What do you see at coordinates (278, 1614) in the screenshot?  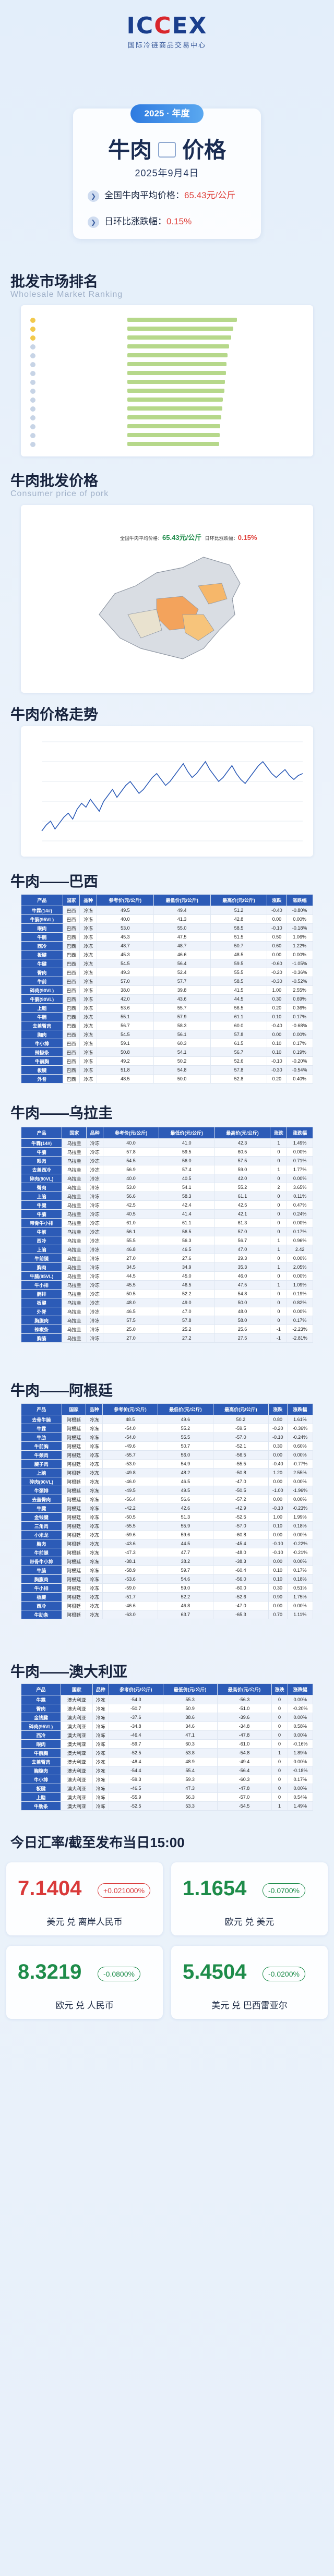 I see `table-cell: 0.70` at bounding box center [278, 1614].